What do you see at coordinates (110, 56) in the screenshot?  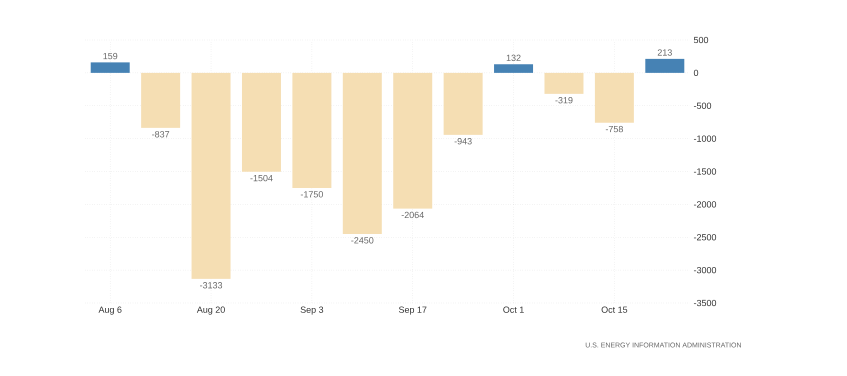 I see `data-label: 159` at bounding box center [110, 56].